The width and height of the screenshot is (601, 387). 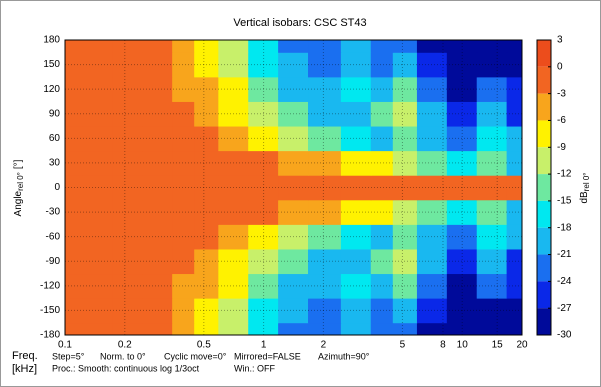 I want to click on y-label-unit: [°], so click(x=18, y=164).